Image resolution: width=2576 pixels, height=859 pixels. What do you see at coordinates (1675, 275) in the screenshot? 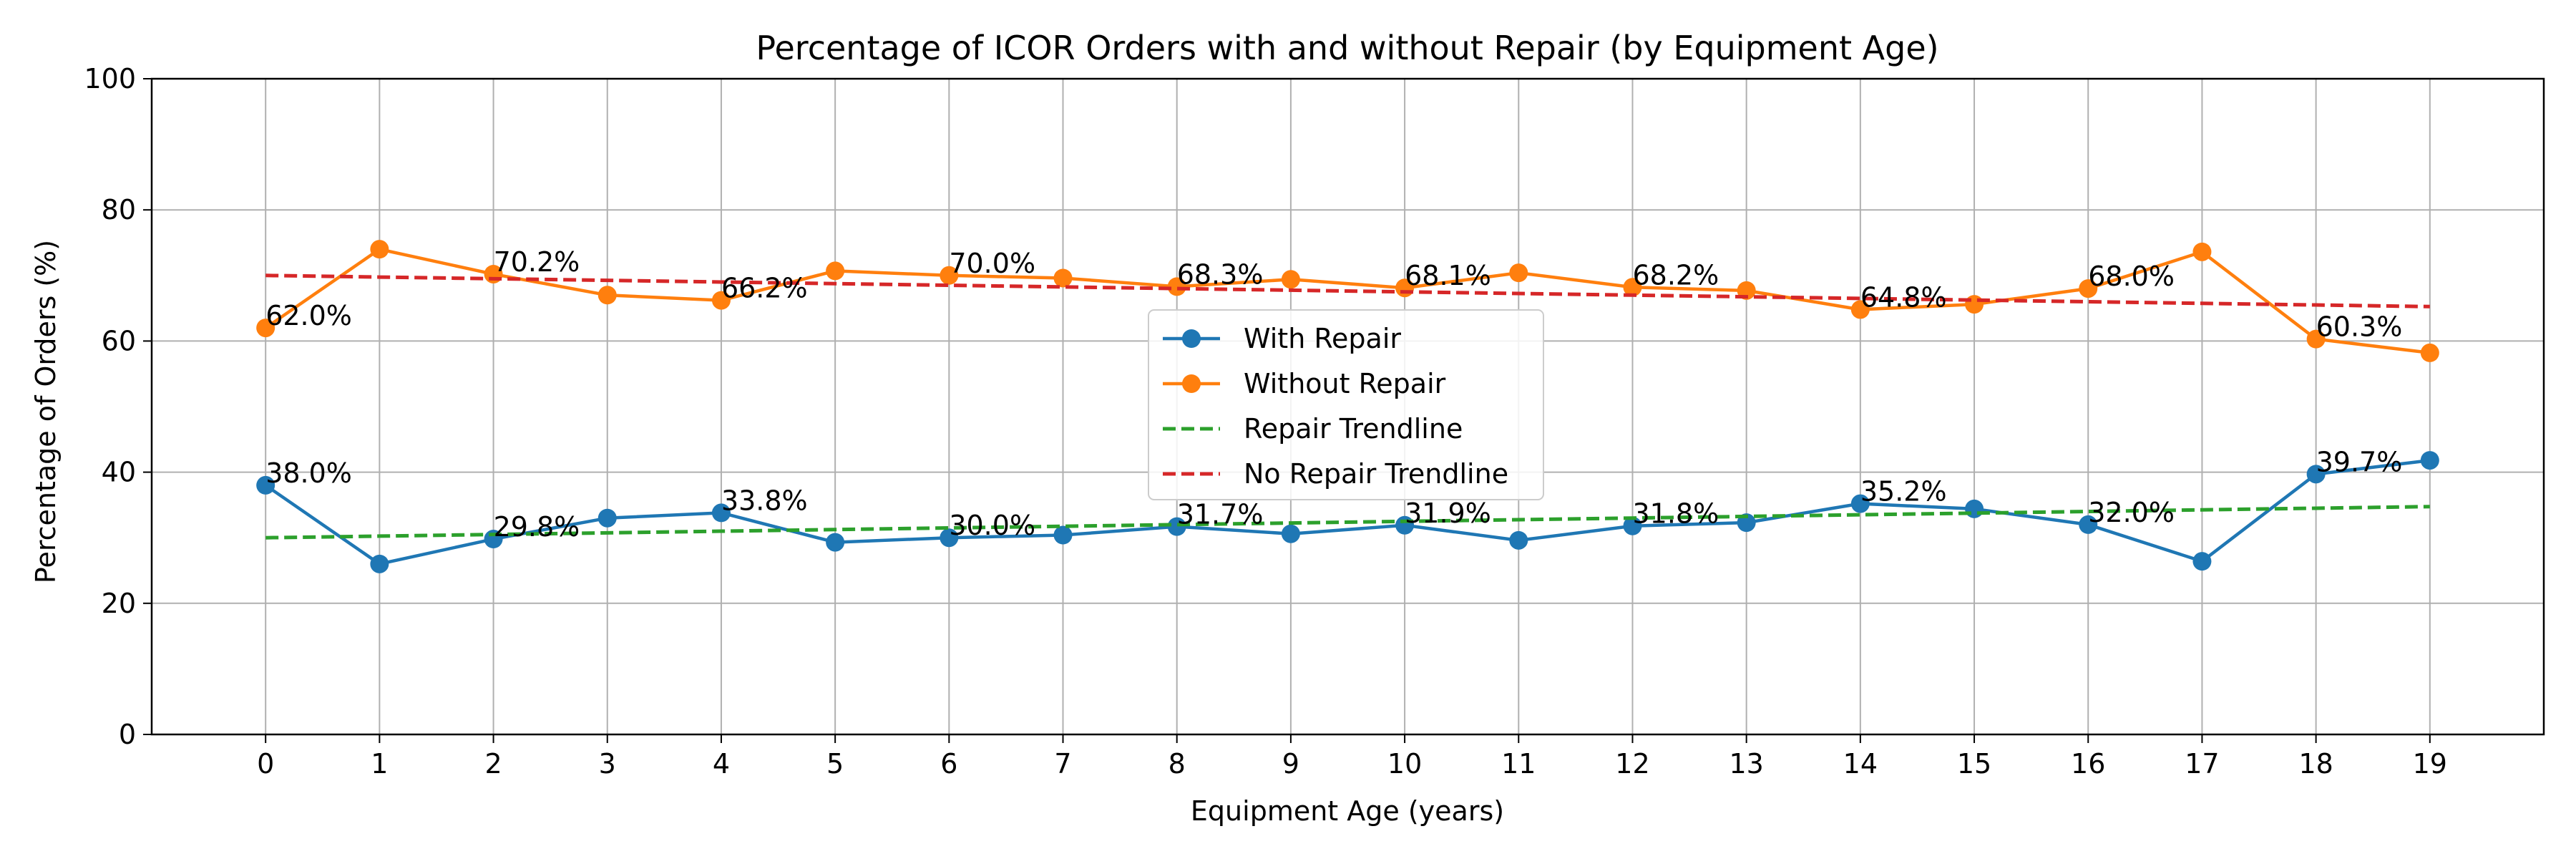
I see `data-label: 68.2%` at bounding box center [1675, 275].